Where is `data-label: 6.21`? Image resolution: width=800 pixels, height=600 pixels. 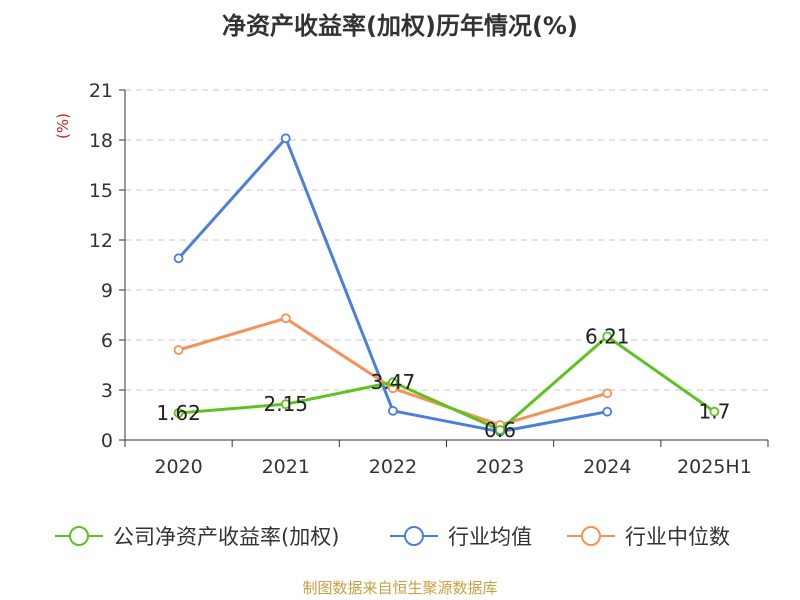
data-label: 6.21 is located at coordinates (607, 337).